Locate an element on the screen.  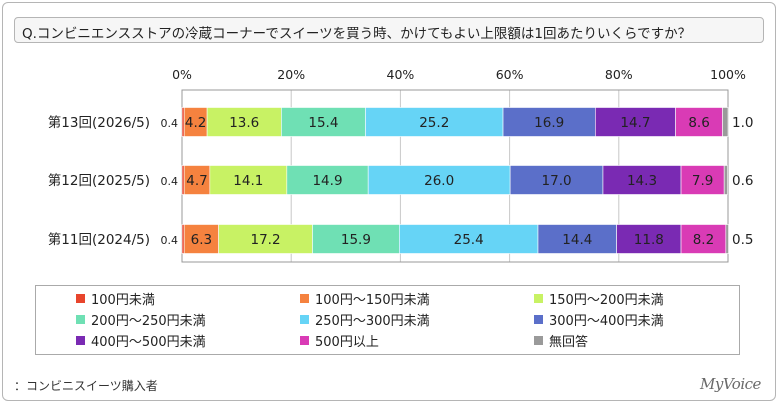
legend-item: 無回答 is located at coordinates (561, 340).